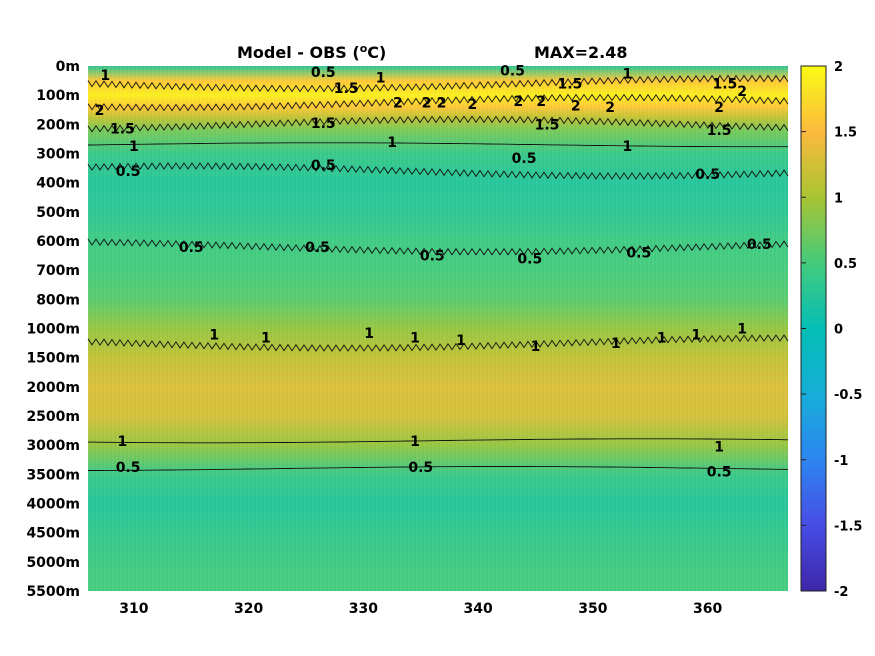 The width and height of the screenshot is (875, 656). Describe the element at coordinates (845, 133) in the screenshot. I see `colorbar-tick-label: 1.5` at that location.